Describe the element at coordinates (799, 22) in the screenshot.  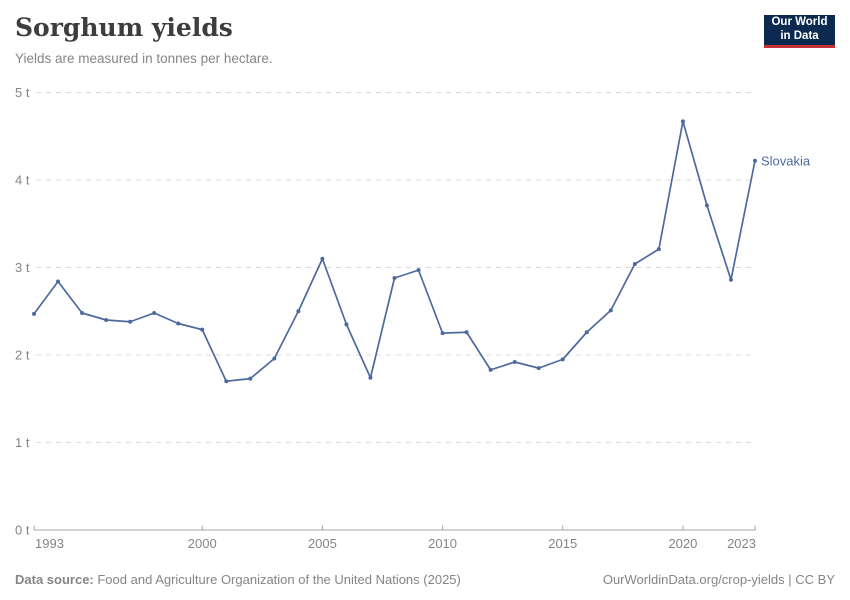
I see `owid-logo-line1: Our World` at that location.